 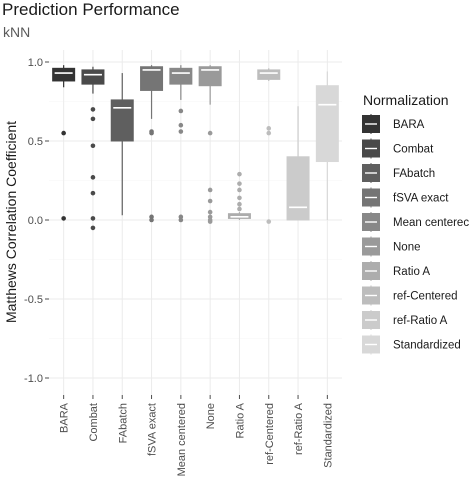 What do you see at coordinates (122, 144) in the screenshot?
I see `box-fabatch` at bounding box center [122, 144].